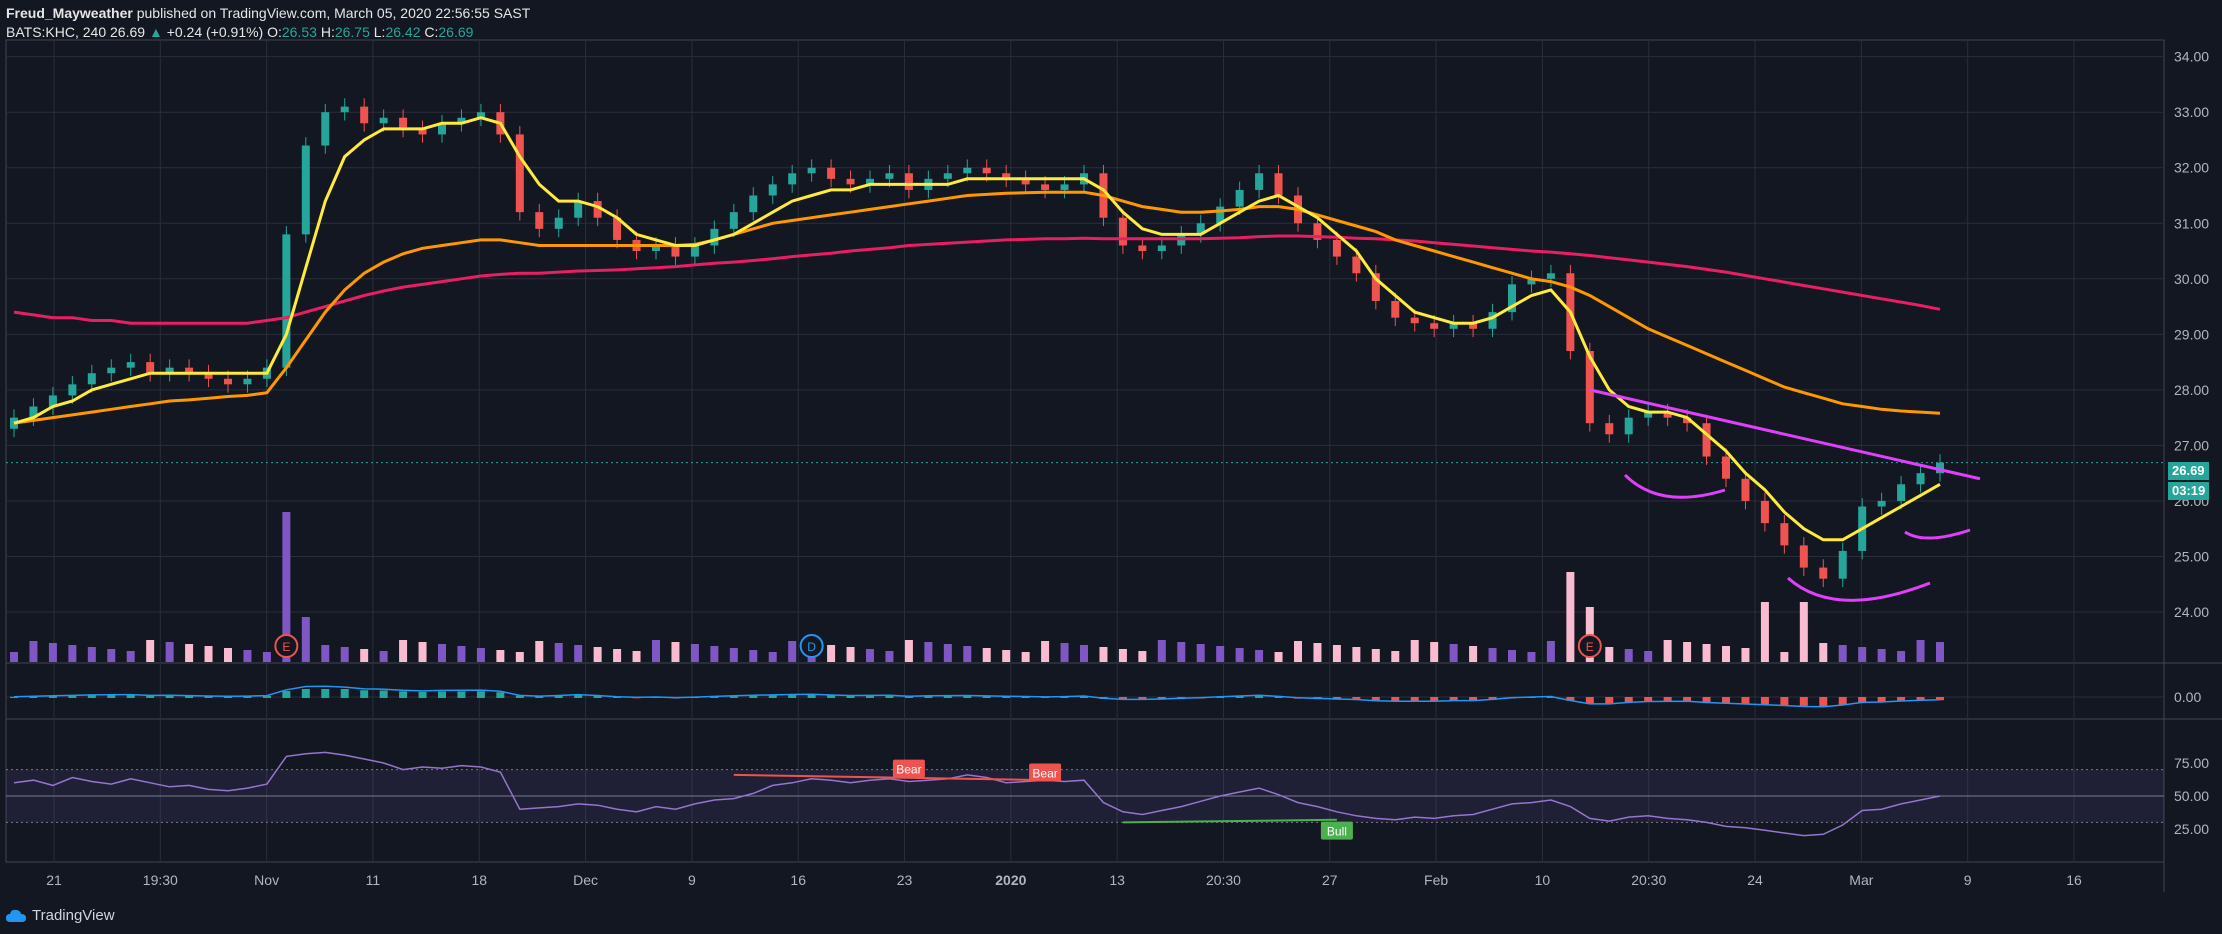  Describe the element at coordinates (327, 32) in the screenshot. I see `high-label: H:` at that location.